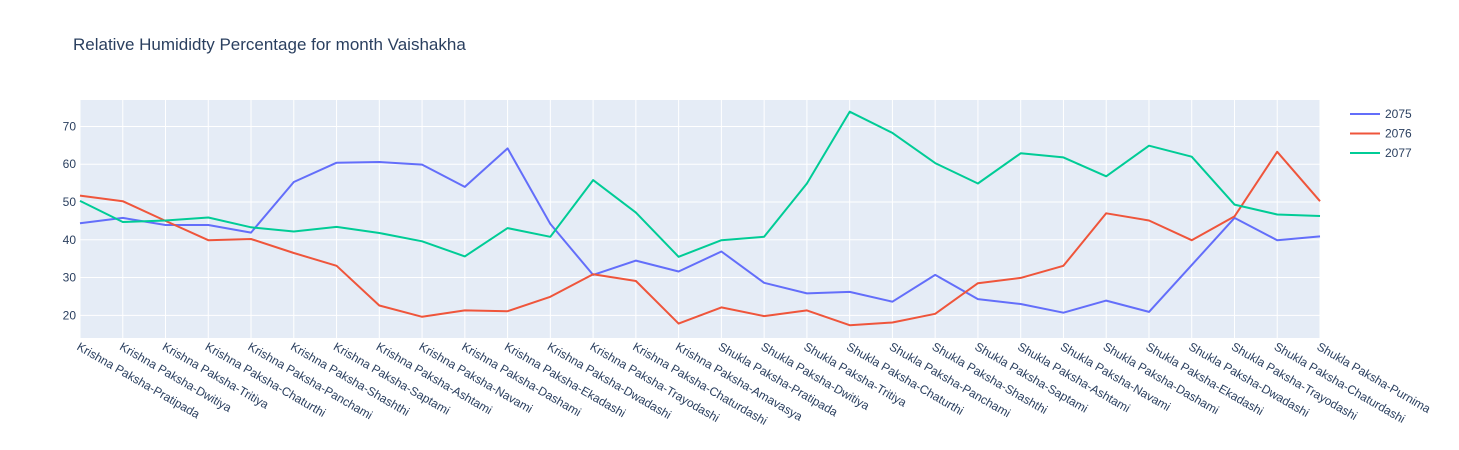  I want to click on legend: 2075 2076 2077, so click(1381, 133).